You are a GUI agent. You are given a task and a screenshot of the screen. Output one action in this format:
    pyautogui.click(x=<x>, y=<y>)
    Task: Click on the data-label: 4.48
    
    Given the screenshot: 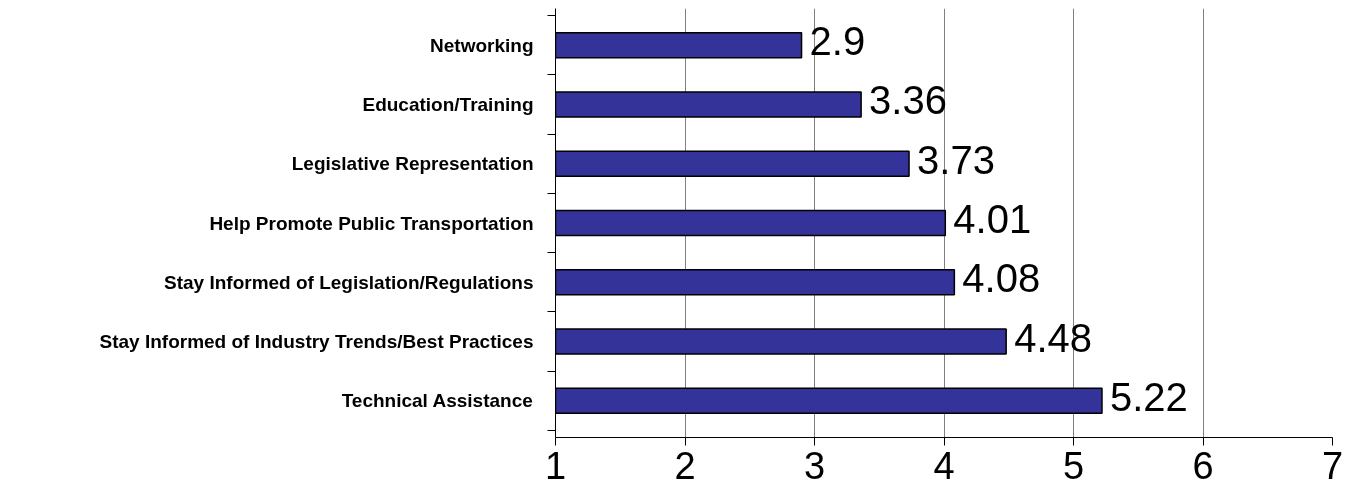 What is the action you would take?
    pyautogui.click(x=1053, y=337)
    